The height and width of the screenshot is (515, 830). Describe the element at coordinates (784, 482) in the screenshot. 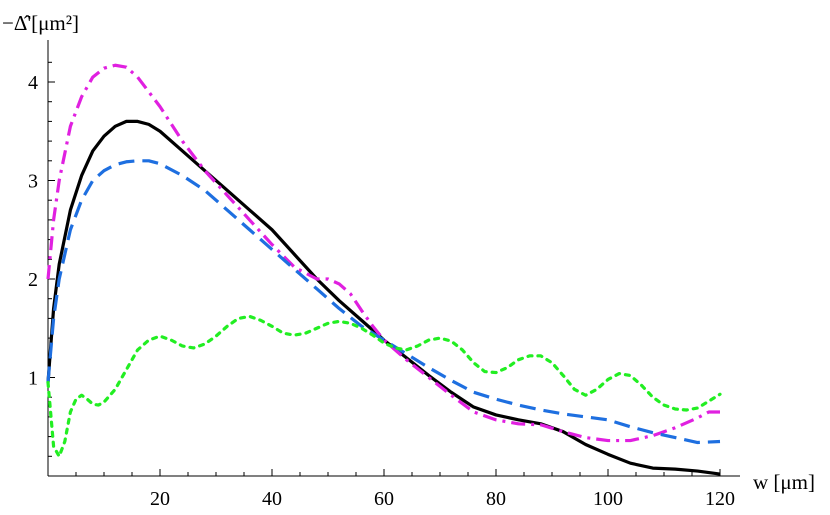

I see `x-axis-title: w [μm]` at that location.